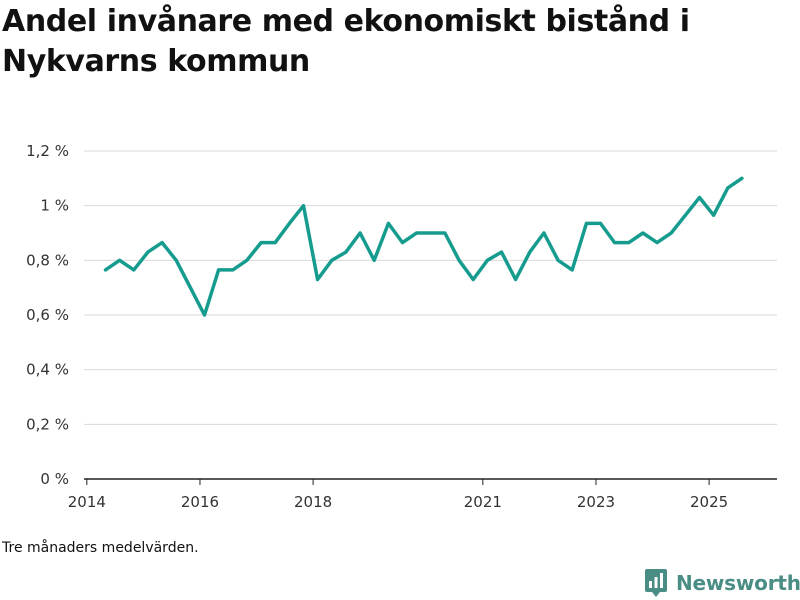  Describe the element at coordinates (398, 495) in the screenshot. I see `x-axis-ticks: 2014 2016 2018 2021 2023 2025` at that location.